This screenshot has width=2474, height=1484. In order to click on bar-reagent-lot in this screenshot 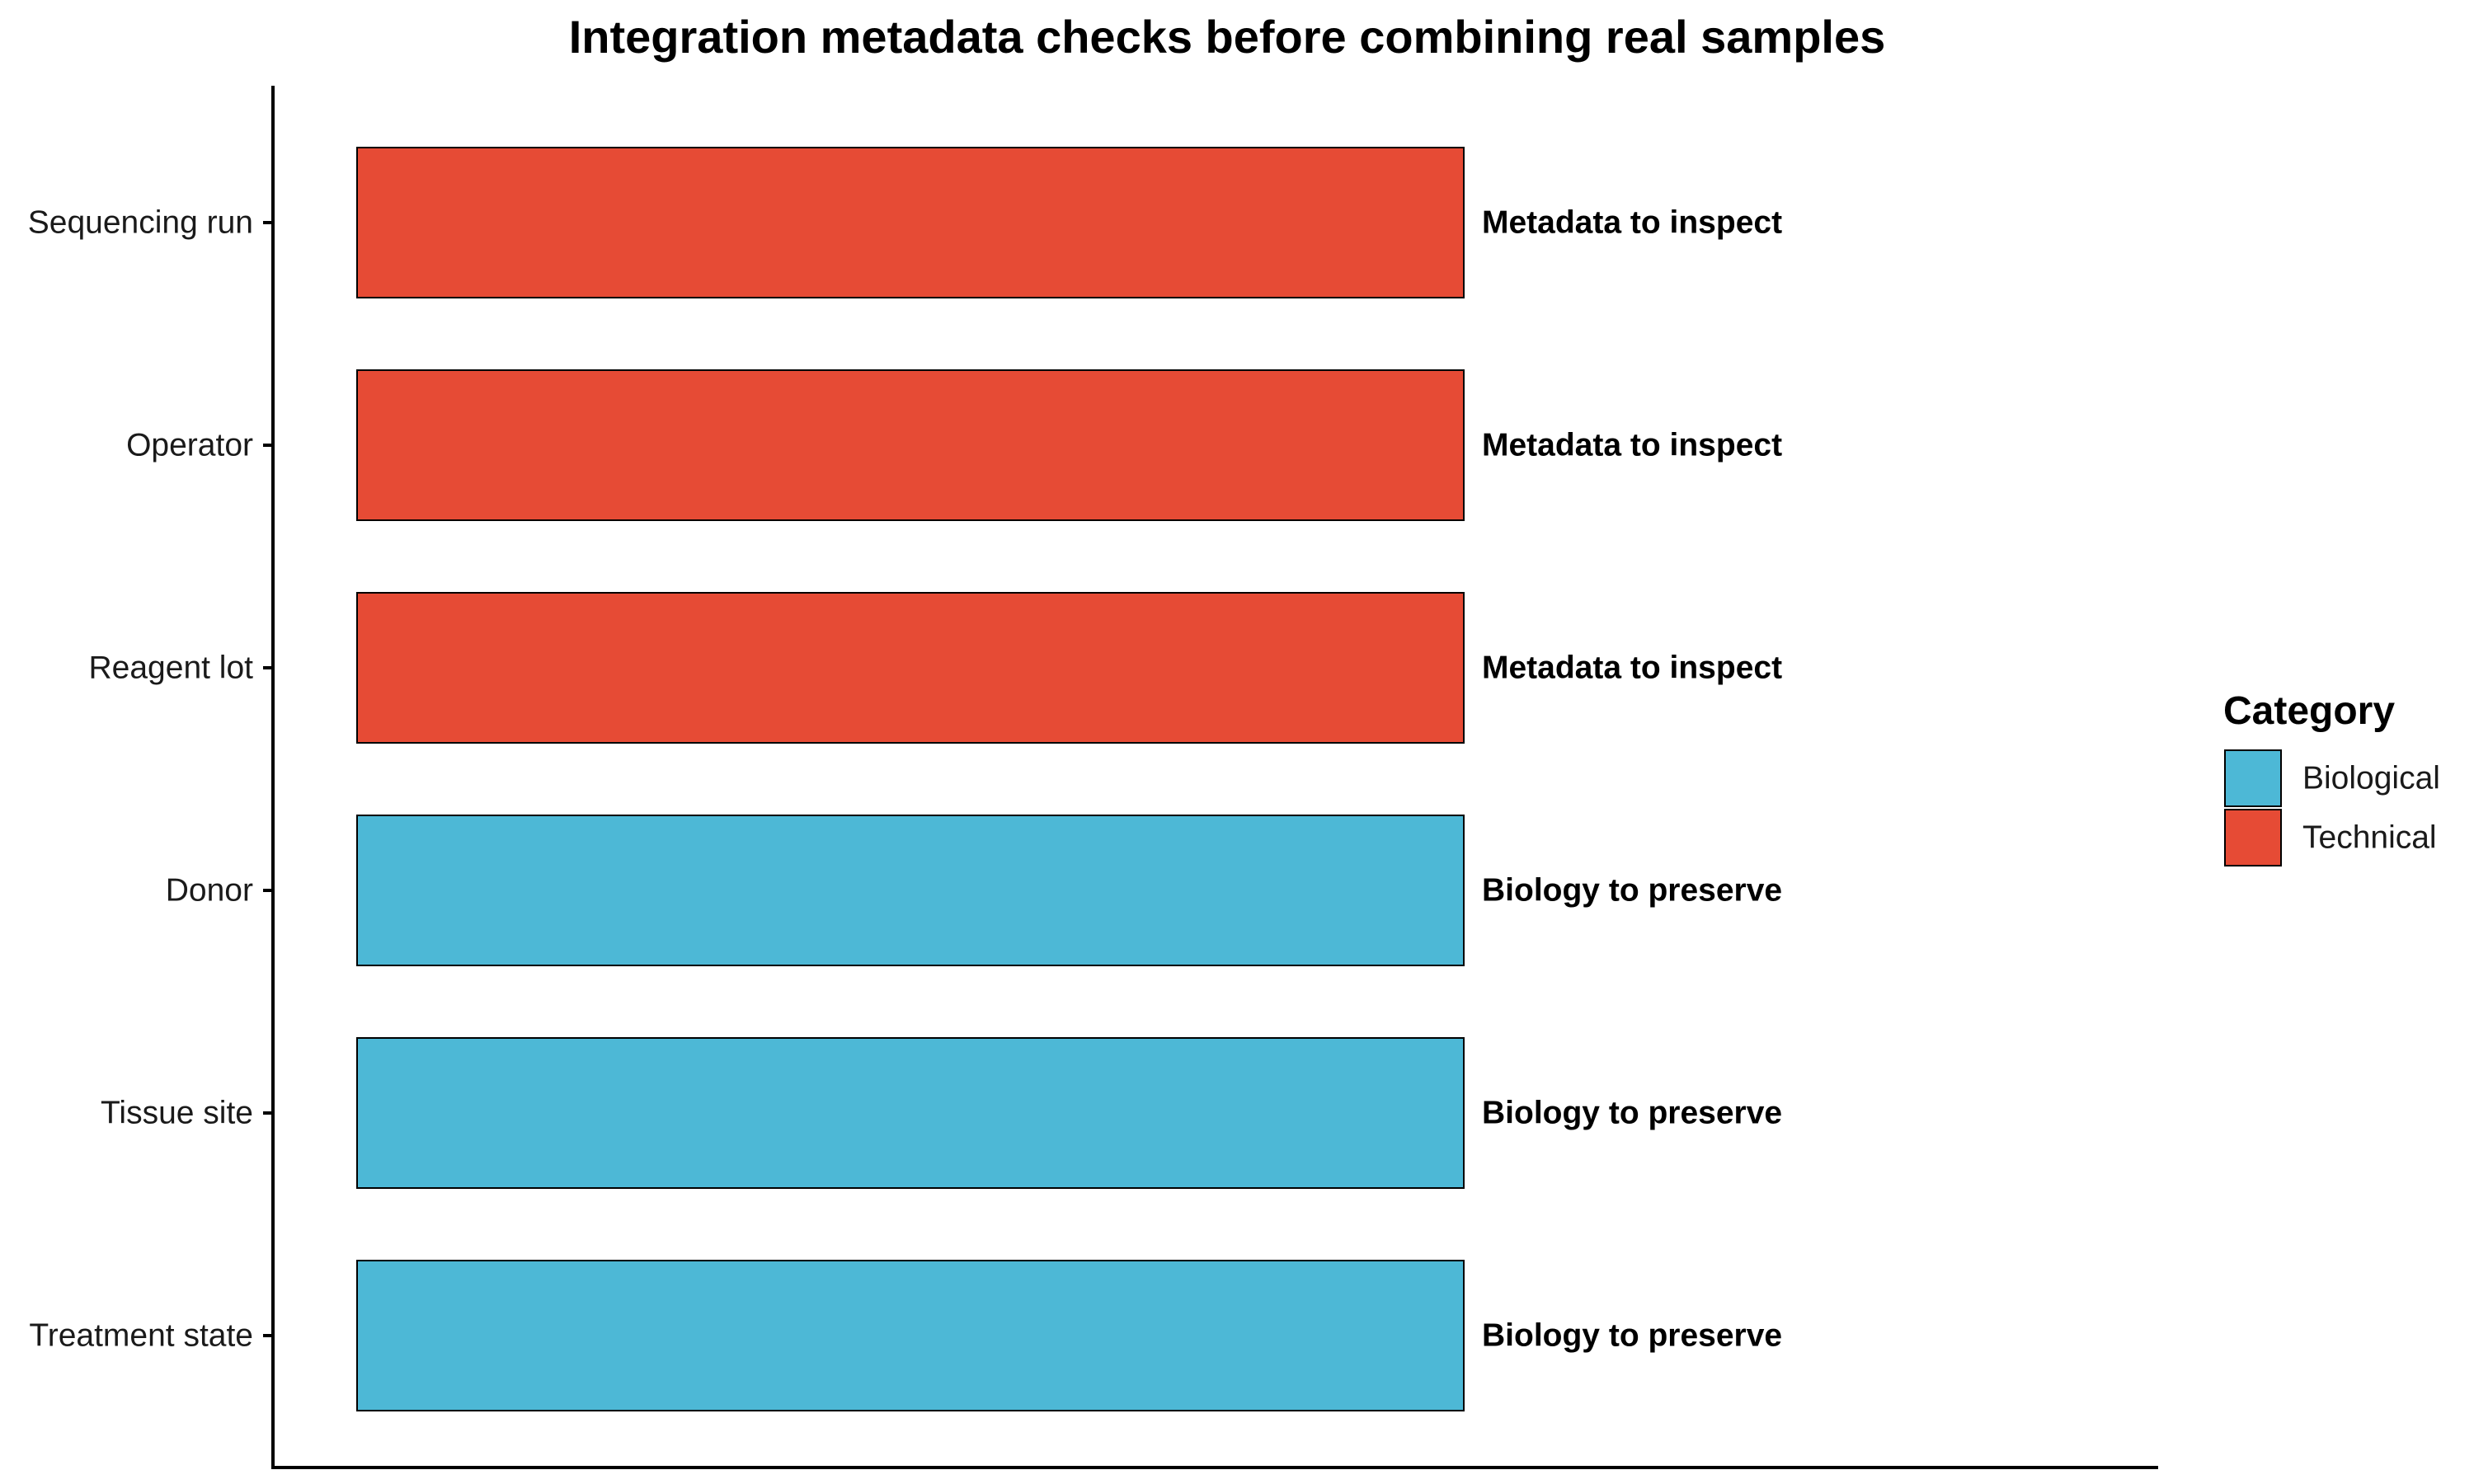, I will do `click(910, 668)`.